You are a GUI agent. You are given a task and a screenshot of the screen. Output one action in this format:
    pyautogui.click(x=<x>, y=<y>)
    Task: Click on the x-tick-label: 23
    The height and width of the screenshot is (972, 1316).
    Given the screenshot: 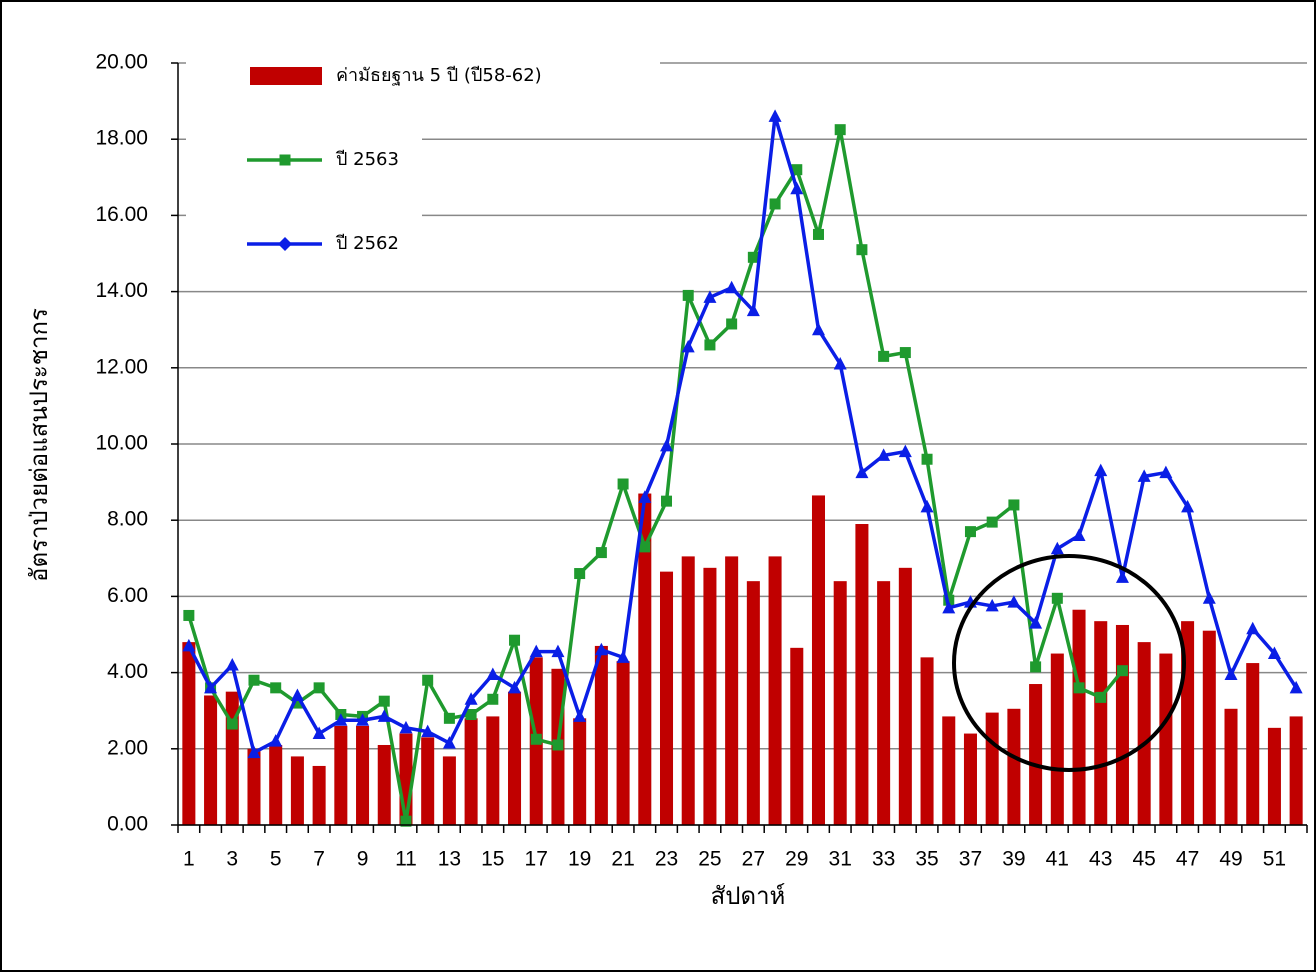 What is the action you would take?
    pyautogui.click(x=666, y=859)
    